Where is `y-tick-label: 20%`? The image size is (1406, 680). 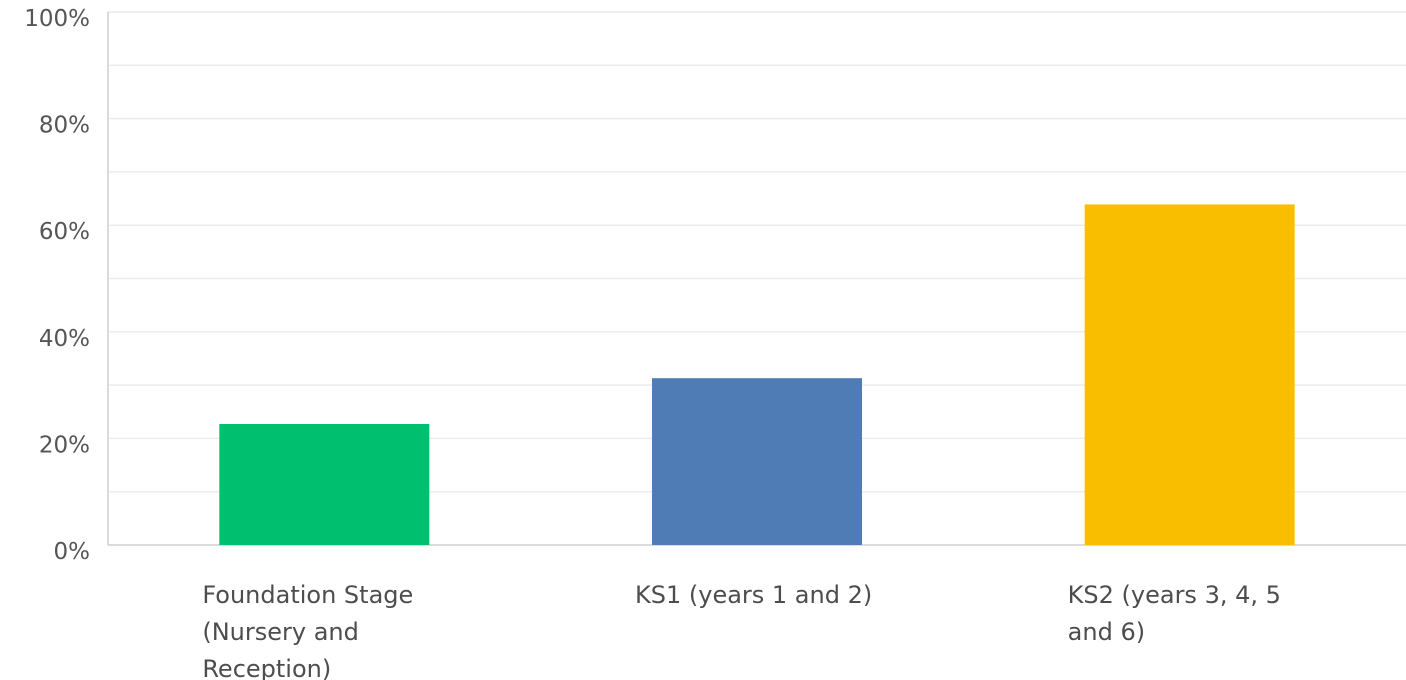
y-tick-label: 20% is located at coordinates (64, 445).